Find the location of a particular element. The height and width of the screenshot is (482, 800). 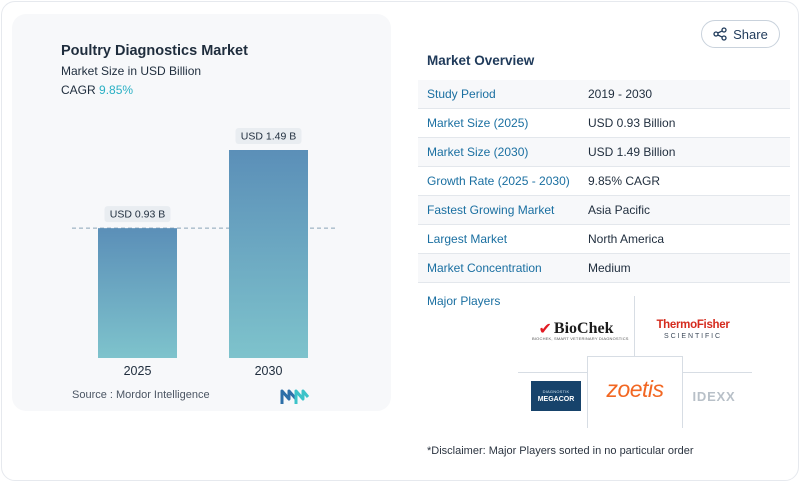

overview-value: 2019 - 2030 is located at coordinates (620, 94).